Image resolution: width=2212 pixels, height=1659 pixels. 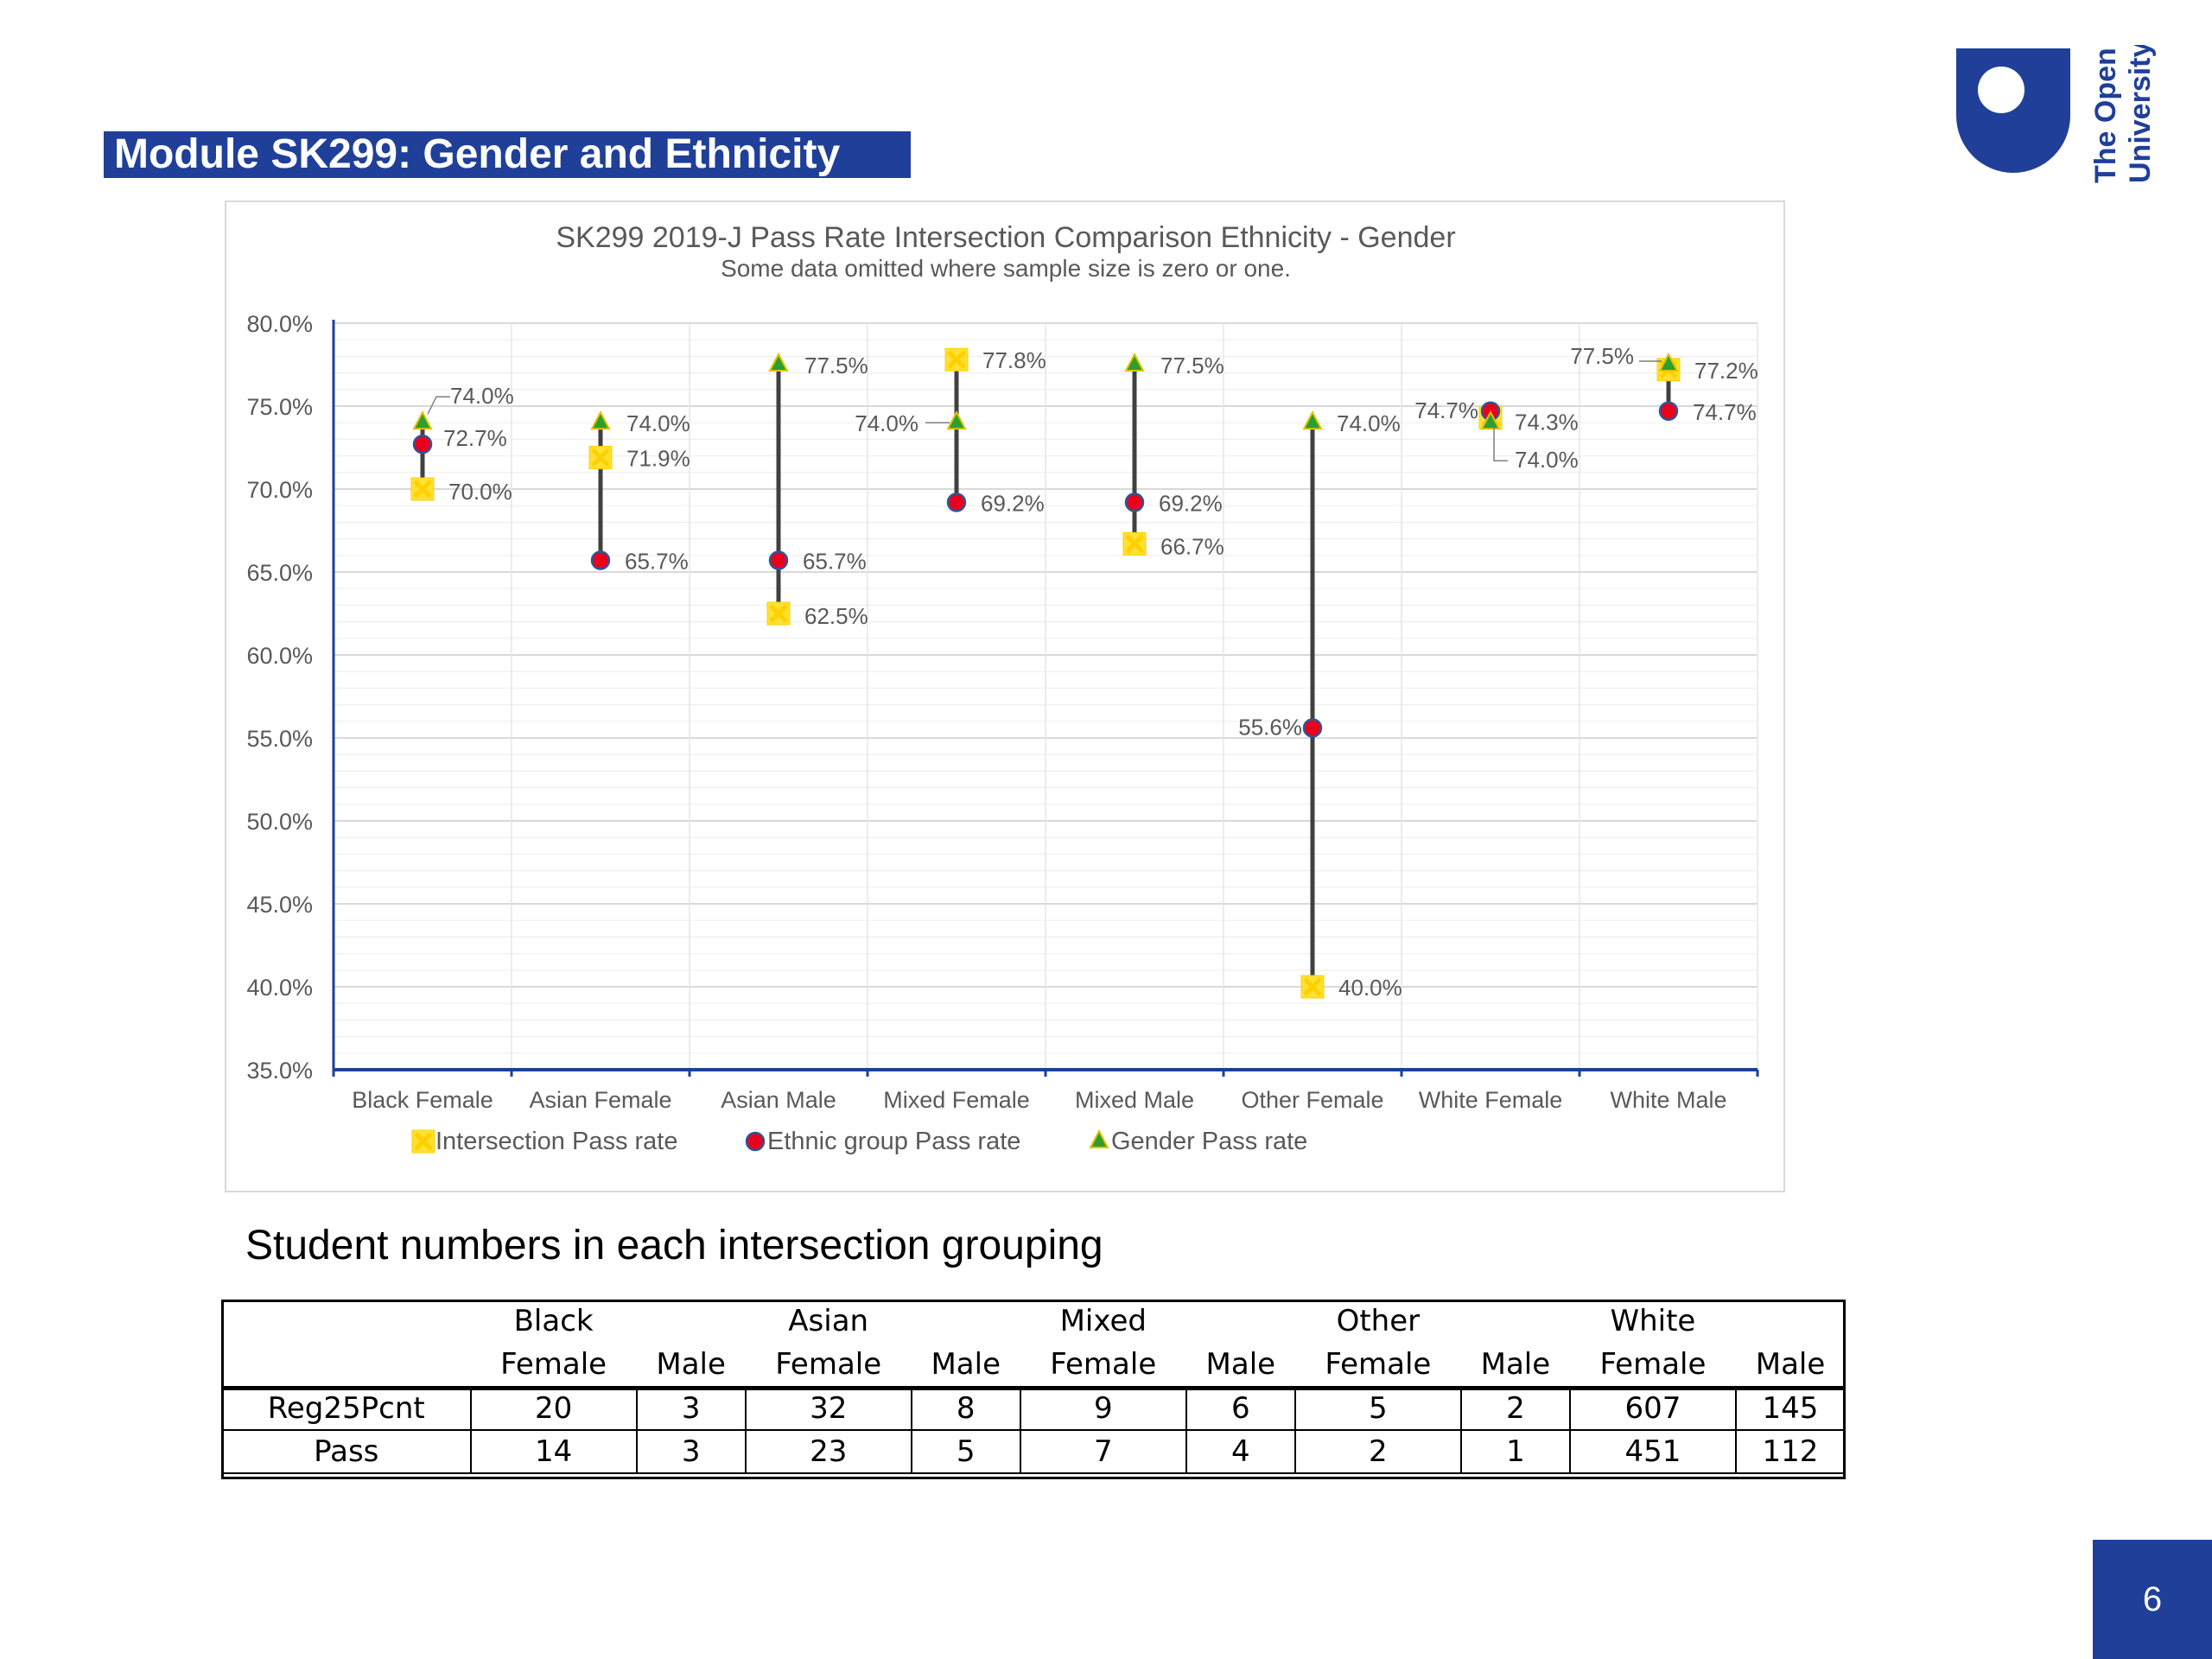 I want to click on table-cell: 7, so click(x=1103, y=1451).